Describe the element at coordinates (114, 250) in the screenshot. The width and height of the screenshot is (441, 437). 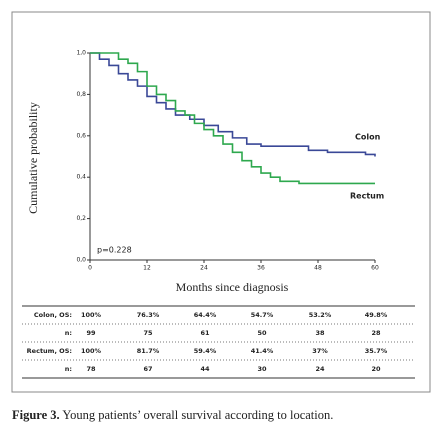
I see `annotation: p=0.228` at that location.